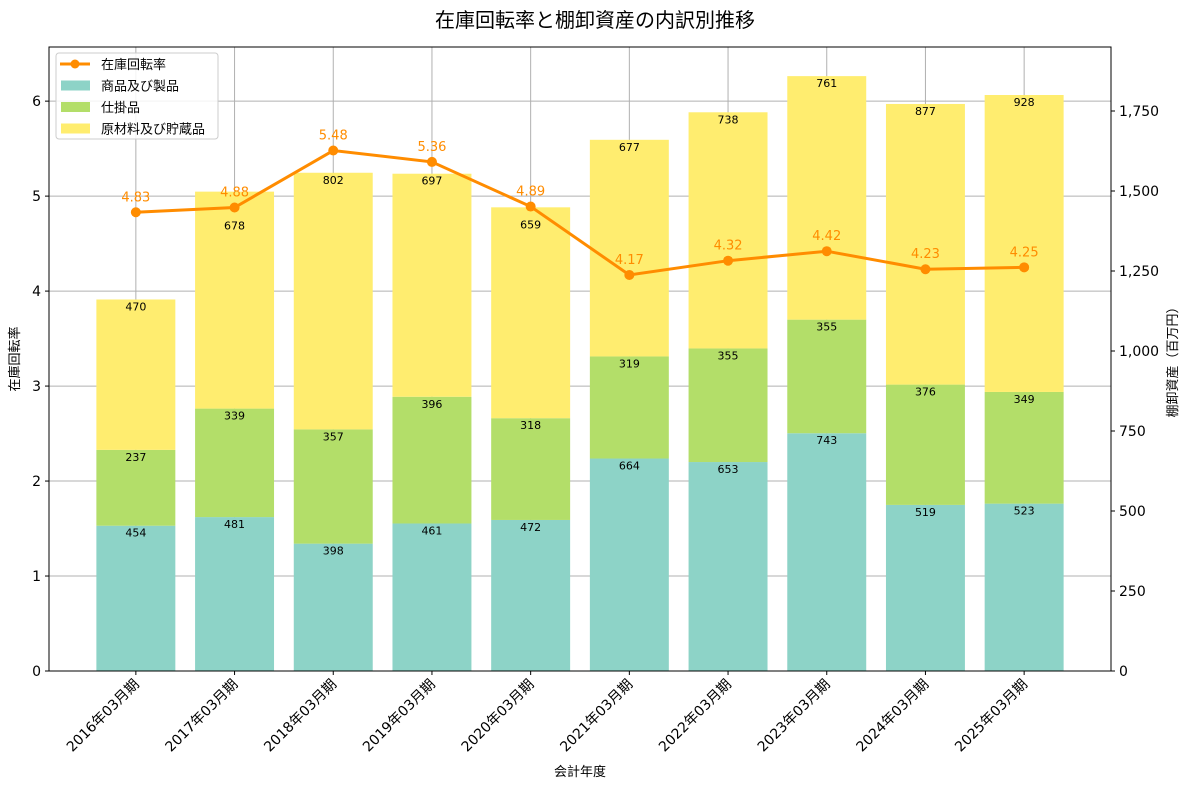  What do you see at coordinates (530, 225) in the screenshot?
I see `bar-value-label: 659` at bounding box center [530, 225].